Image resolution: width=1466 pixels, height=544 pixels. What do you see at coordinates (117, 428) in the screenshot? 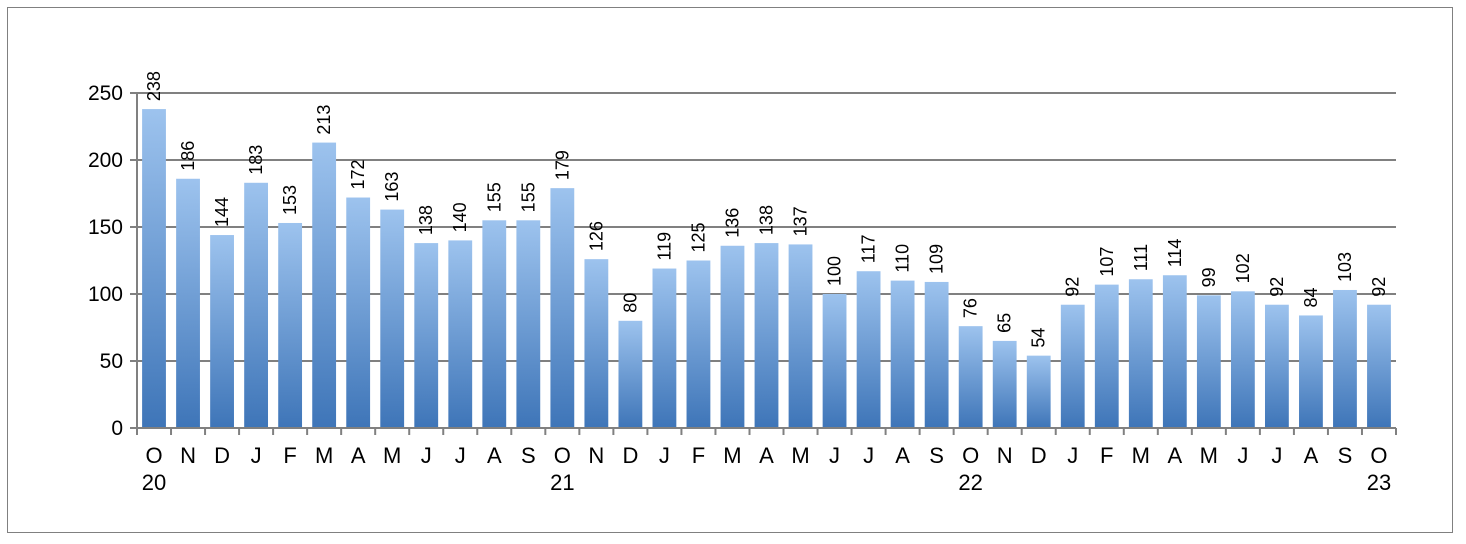
I see `y-tick-label: 0` at bounding box center [117, 428].